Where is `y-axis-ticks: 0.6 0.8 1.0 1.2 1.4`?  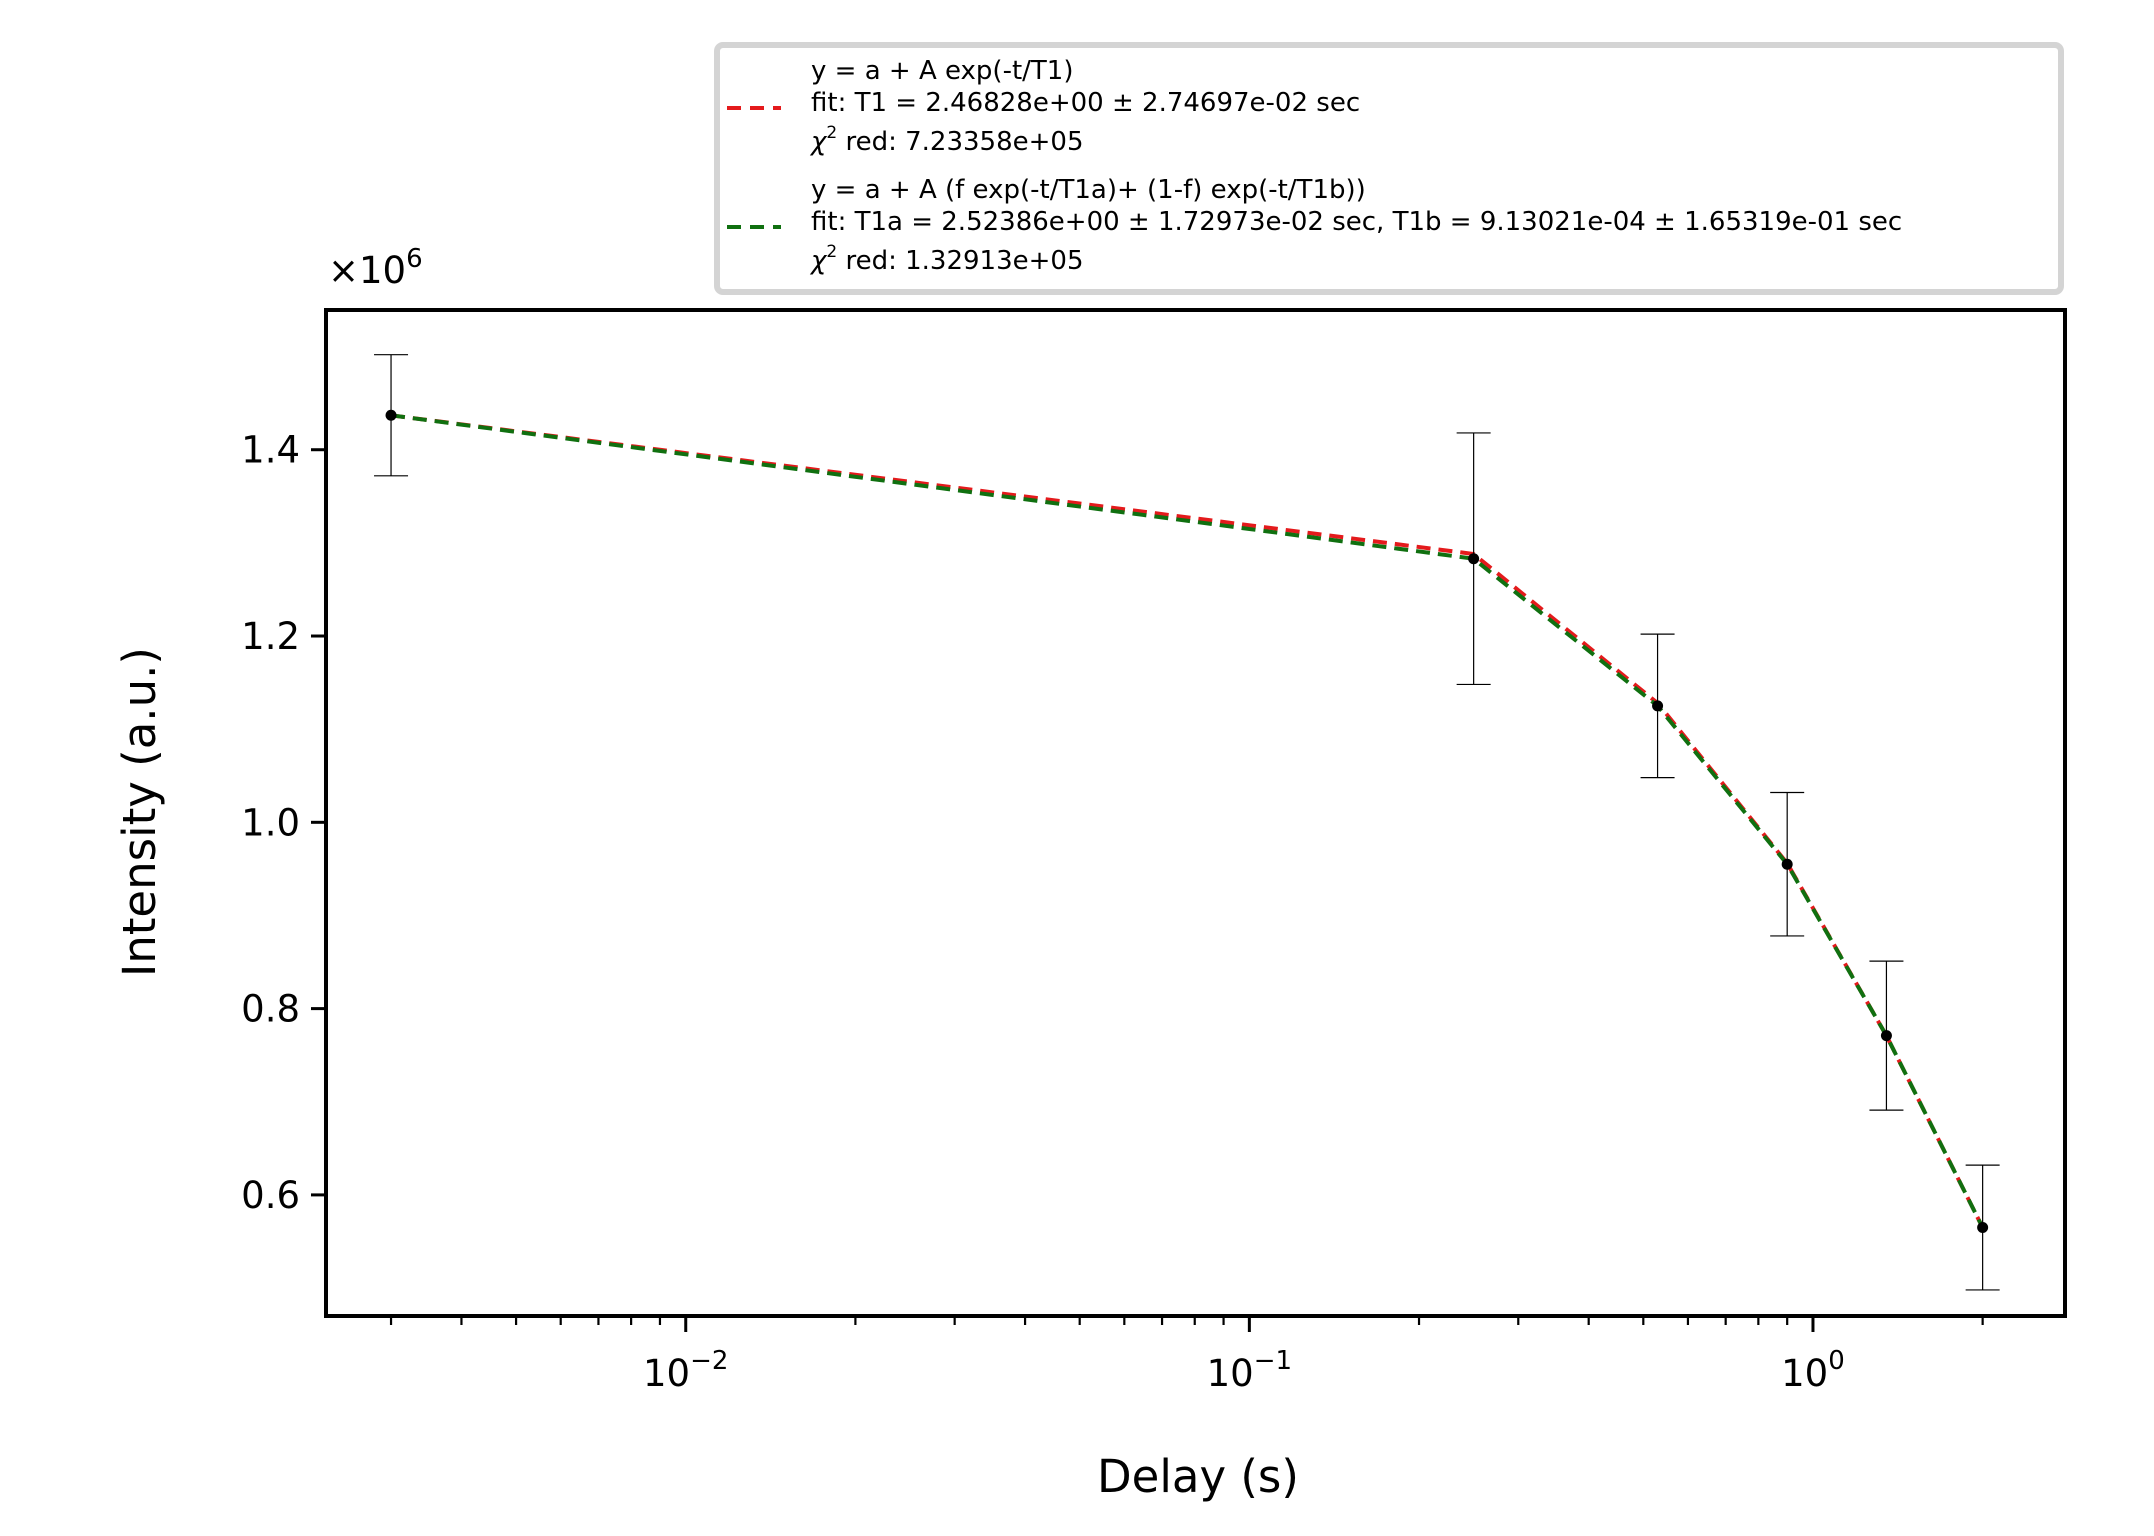 y-axis-ticks: 0.6 0.8 1.0 1.2 1.4 is located at coordinates (283, 823).